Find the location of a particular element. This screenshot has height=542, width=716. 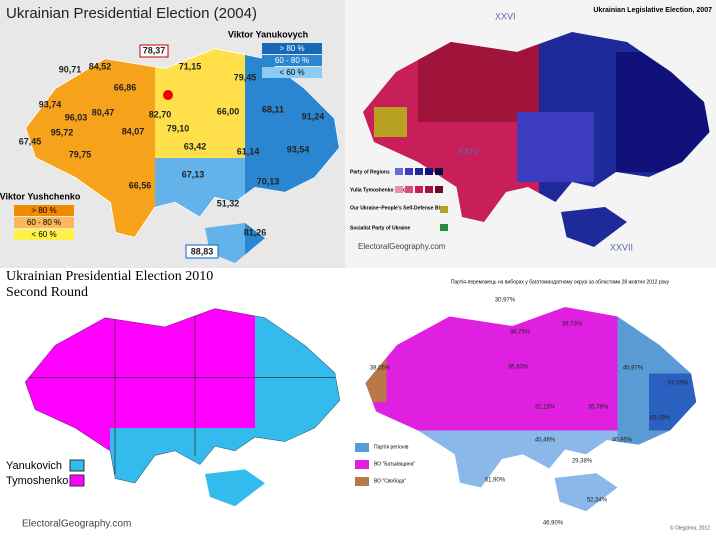

region-value: 65,09% is located at coordinates (660, 419).